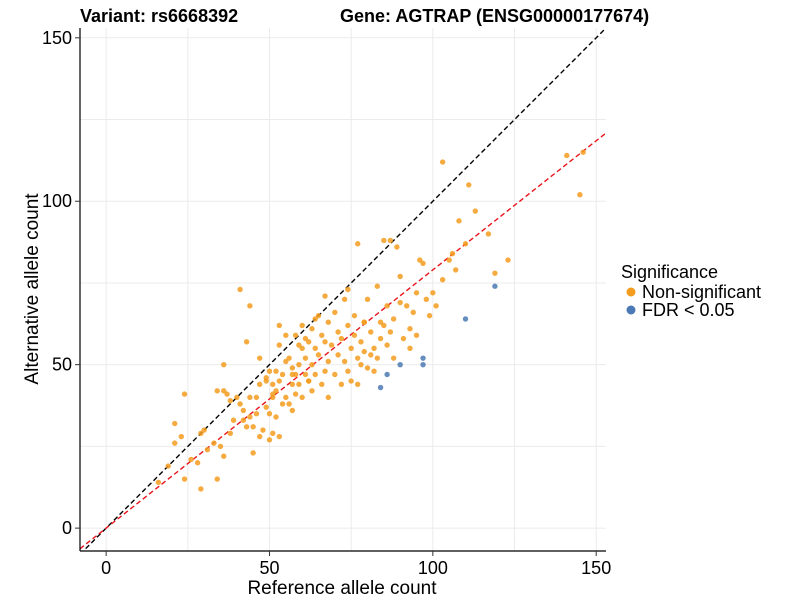 The height and width of the screenshot is (600, 800). I want to click on legend-key-non-significant, so click(631, 292).